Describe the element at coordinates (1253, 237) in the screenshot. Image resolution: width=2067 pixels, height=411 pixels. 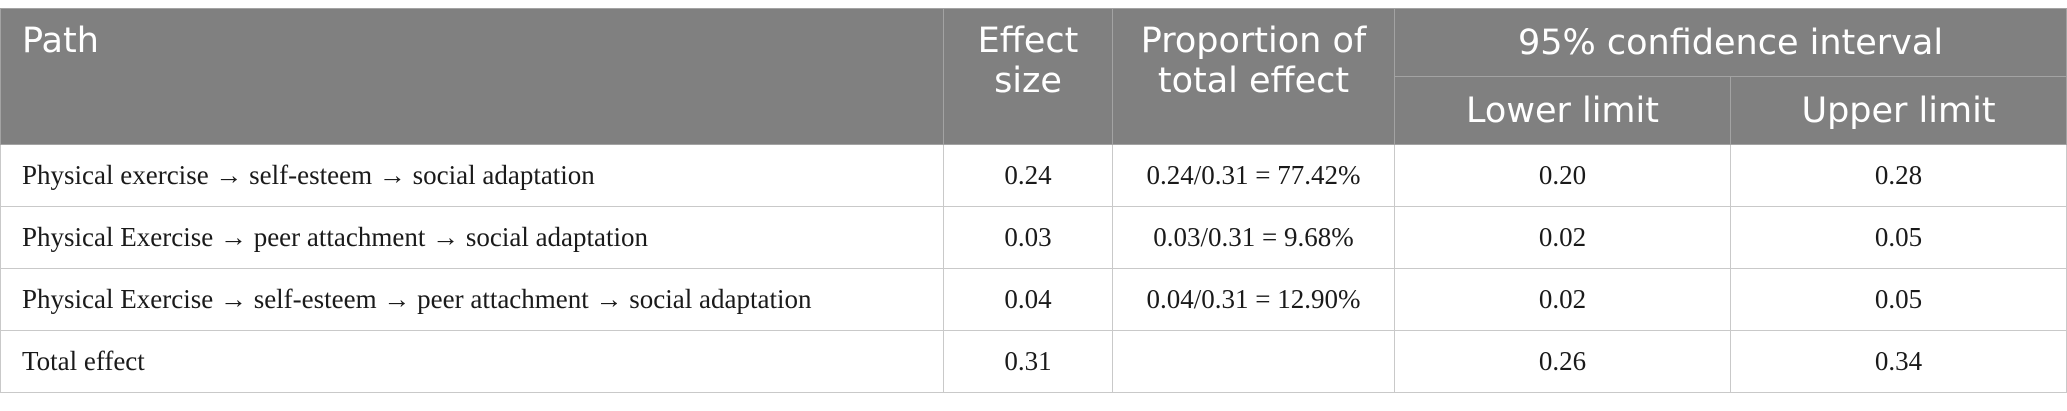
I see `cell-proportion: 0.03/0.31 = 9.68%` at that location.